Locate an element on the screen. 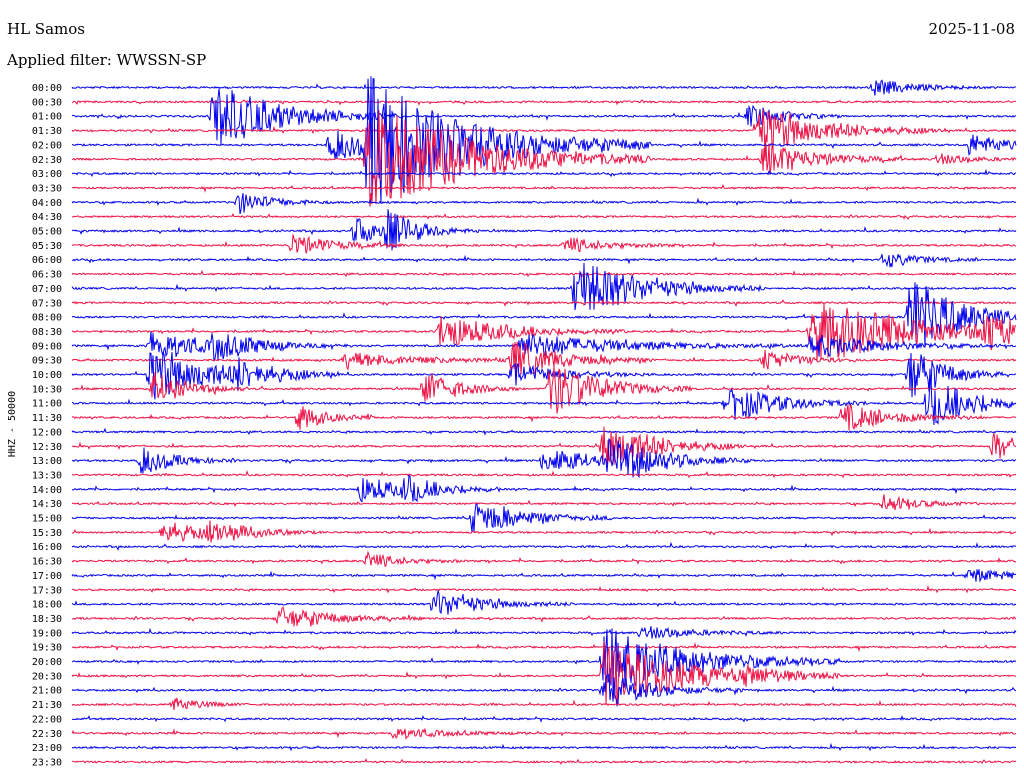 Image resolution: width=1024 pixels, height=780 pixels. time-tick-label: 06:30 is located at coordinates (47, 275).